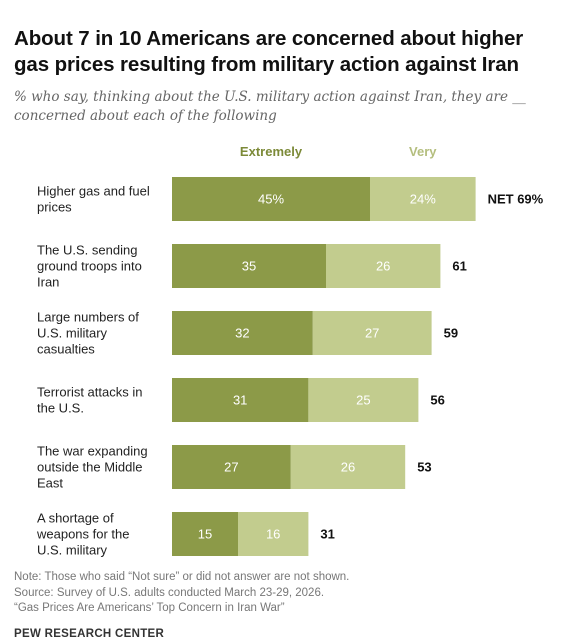 The width and height of the screenshot is (564, 640). I want to click on category-label-line: prices, so click(54, 207).